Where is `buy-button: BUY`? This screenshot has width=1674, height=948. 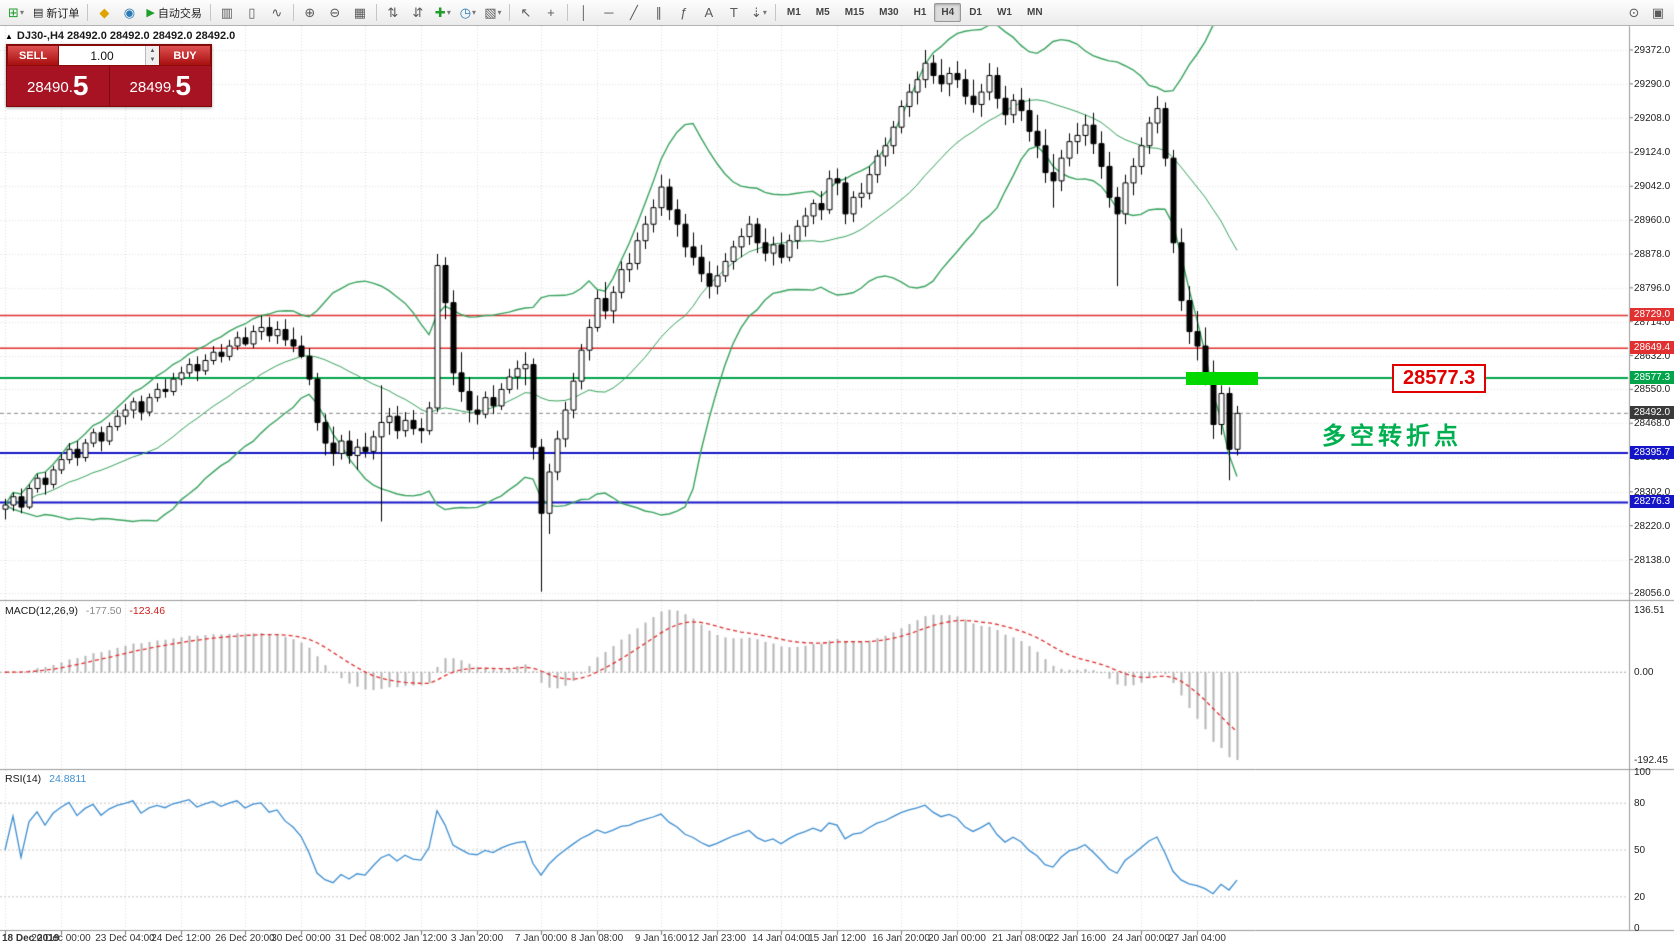 buy-button: BUY is located at coordinates (185, 55).